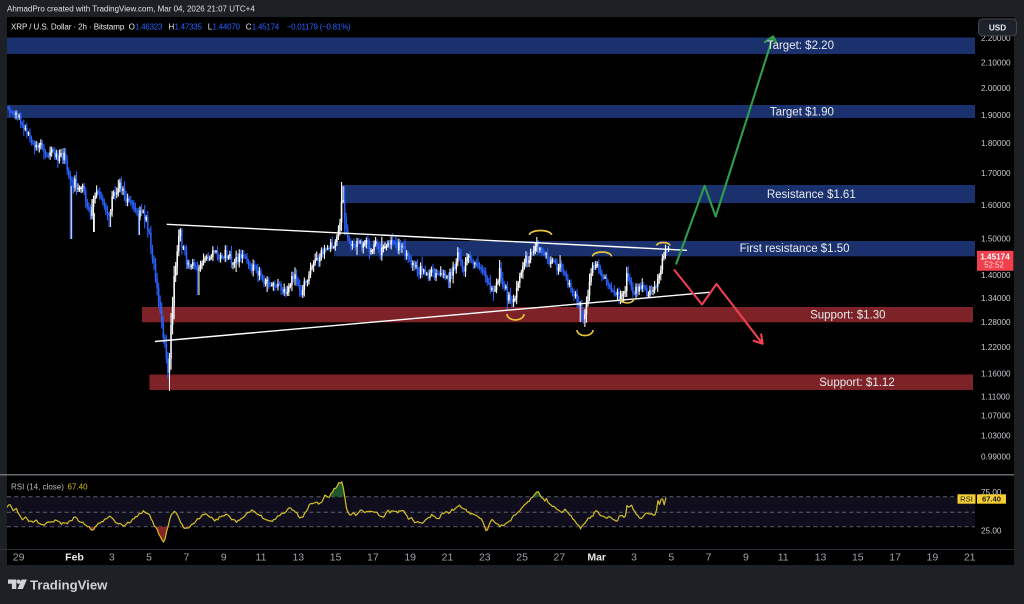  Describe the element at coordinates (996, 416) in the screenshot. I see `svg-text: 1.07000` at that location.